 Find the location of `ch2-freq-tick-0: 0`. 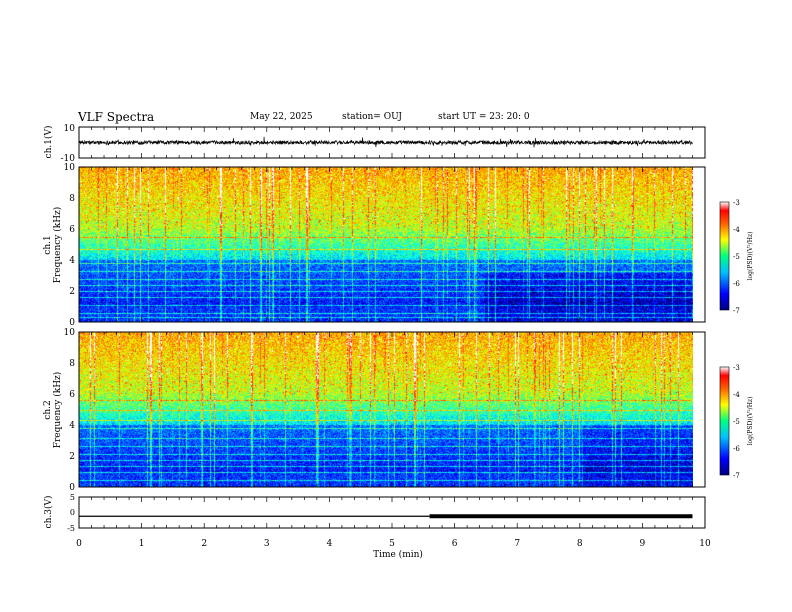

ch2-freq-tick-0: 0 is located at coordinates (72, 488).